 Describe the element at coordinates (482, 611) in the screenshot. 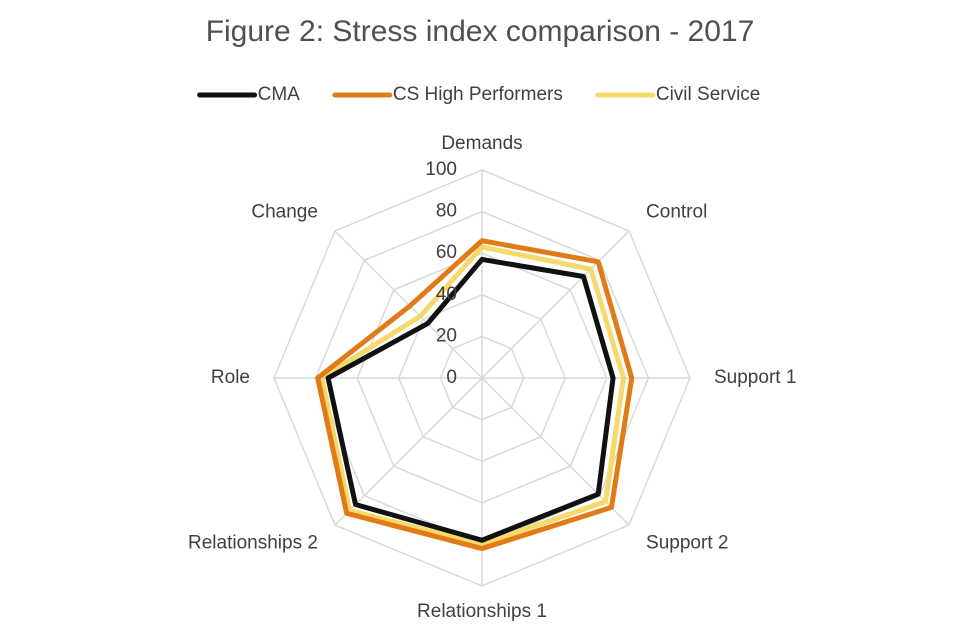

I see `category-label: Relationships 1` at that location.